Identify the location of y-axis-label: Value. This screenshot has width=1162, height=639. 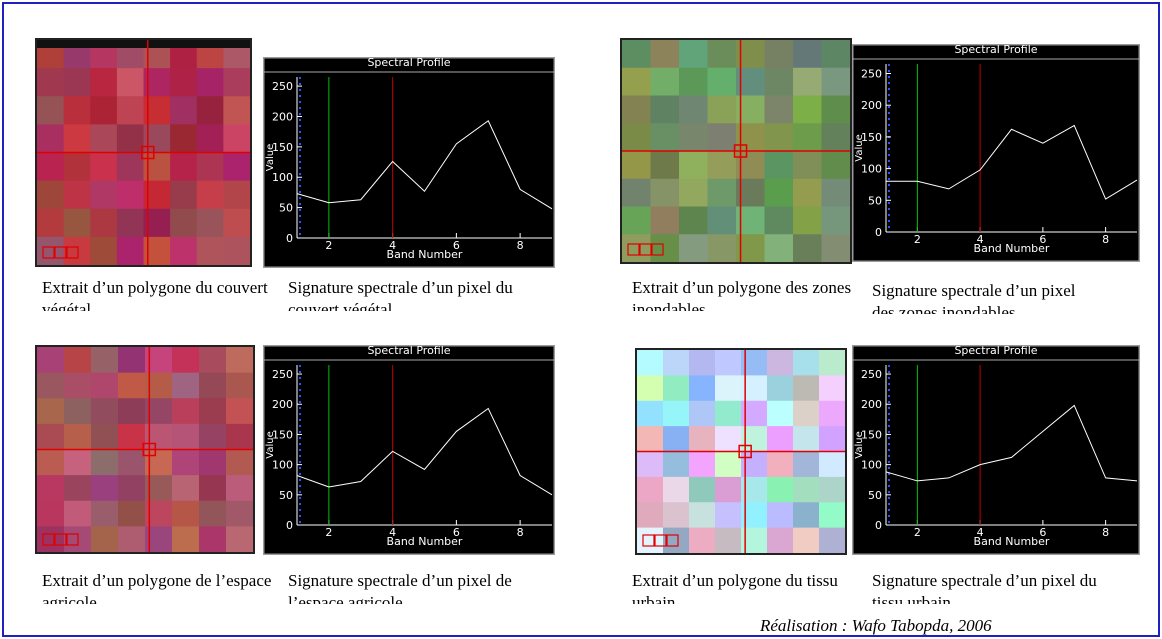
(270, 157).